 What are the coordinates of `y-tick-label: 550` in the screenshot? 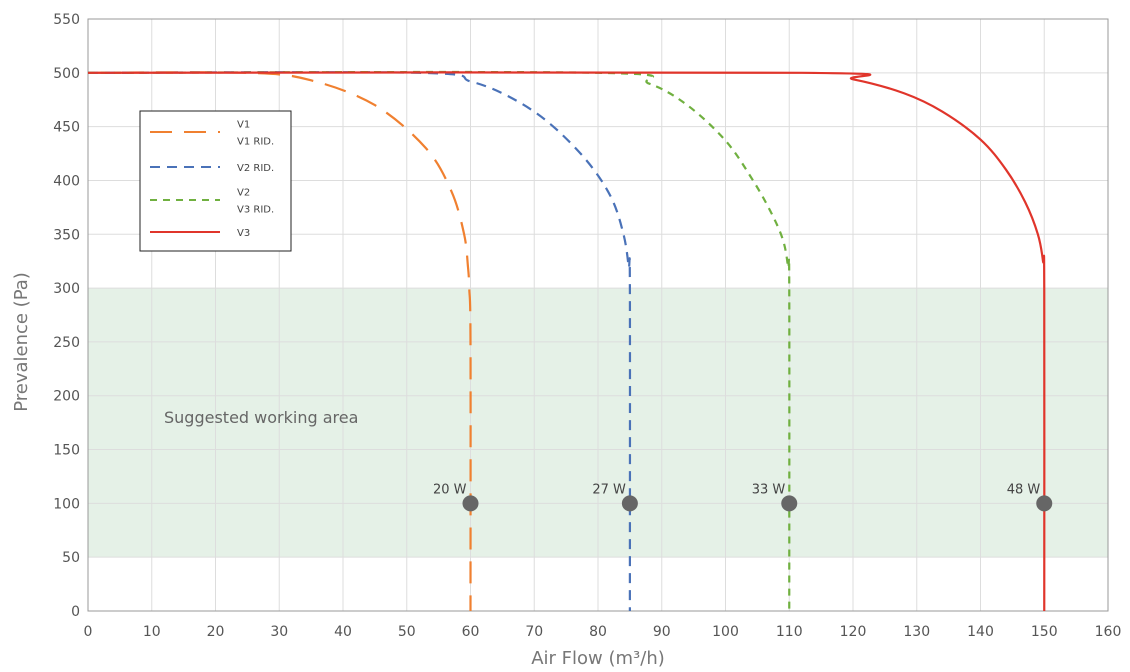 It's located at (66, 20).